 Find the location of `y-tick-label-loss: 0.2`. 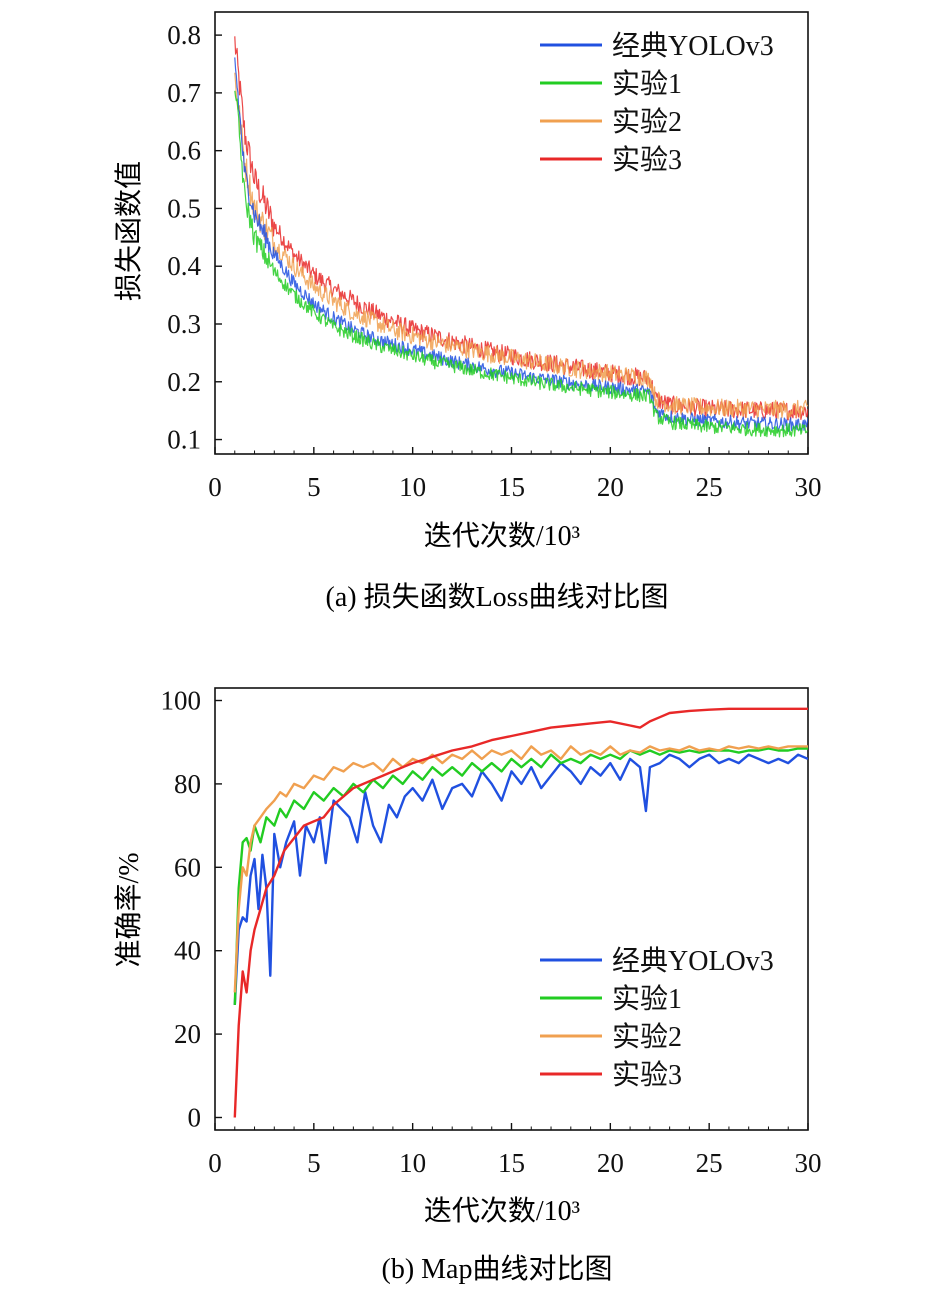

y-tick-label-loss: 0.2 is located at coordinates (184, 382).